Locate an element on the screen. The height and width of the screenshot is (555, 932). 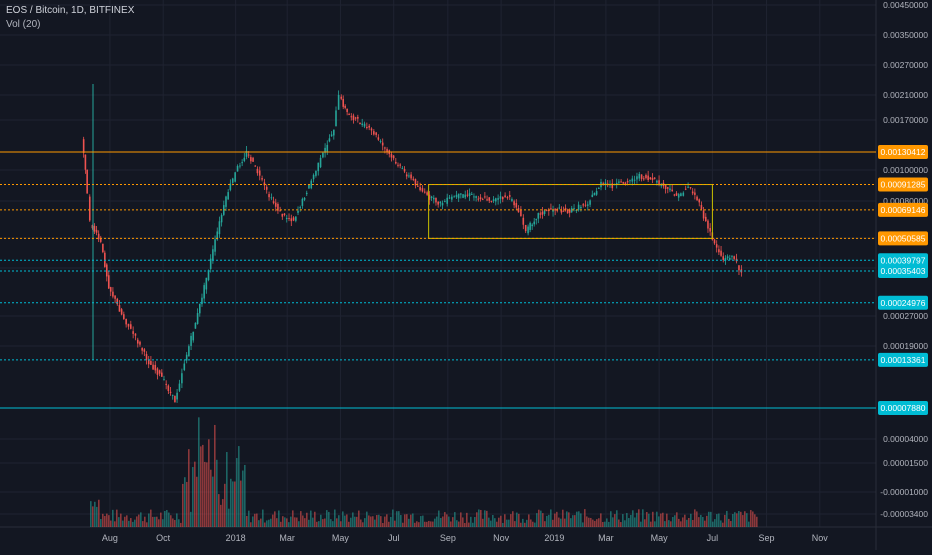
x-tick-label: 2019 is located at coordinates (554, 538).